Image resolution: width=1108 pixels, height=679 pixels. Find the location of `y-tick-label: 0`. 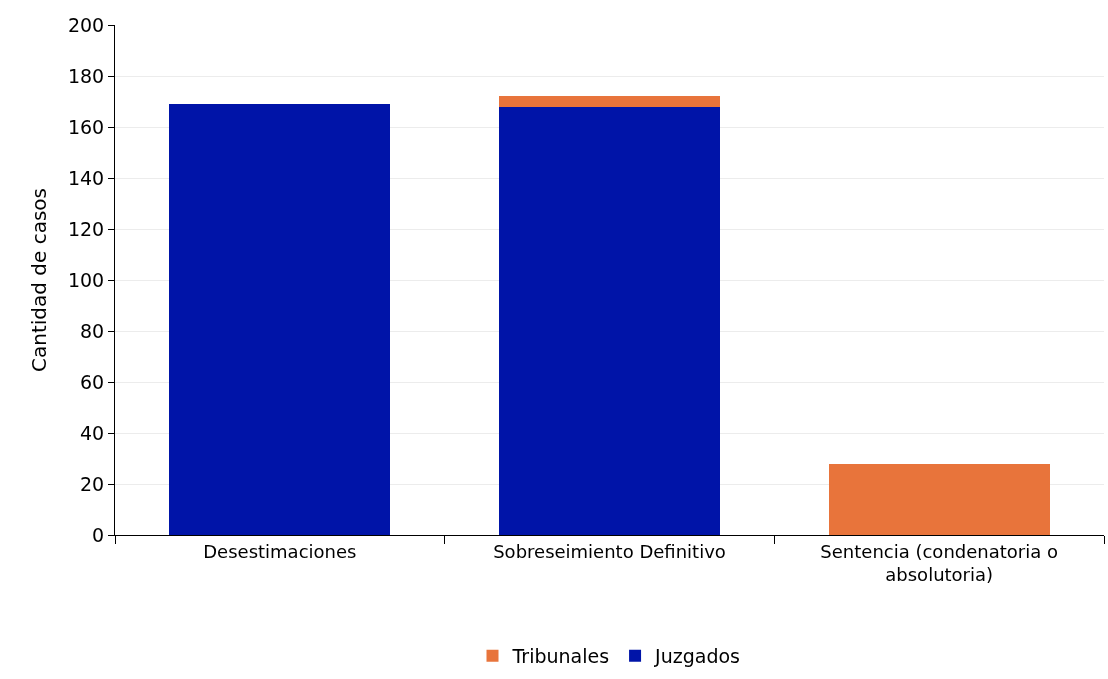

y-tick-label: 0 is located at coordinates (98, 534).